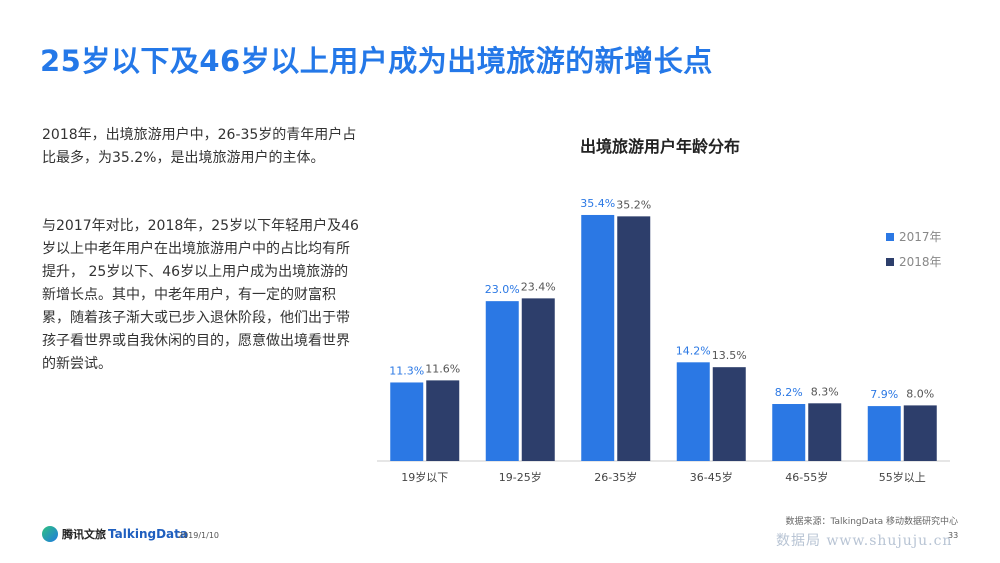 The height and width of the screenshot is (563, 1000). I want to click on data-label-2018年-36-45岁: 13.5%, so click(729, 355).